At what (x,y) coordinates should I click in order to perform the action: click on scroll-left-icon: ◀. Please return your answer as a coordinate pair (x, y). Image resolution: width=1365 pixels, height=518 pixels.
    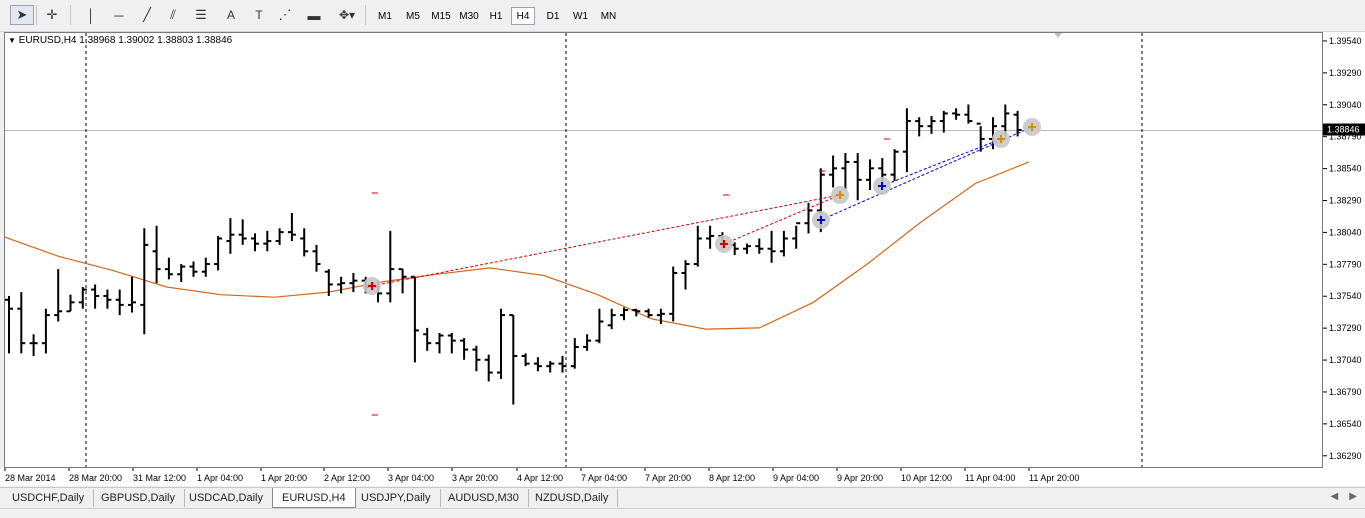
    Looking at the image, I should click on (1334, 496).